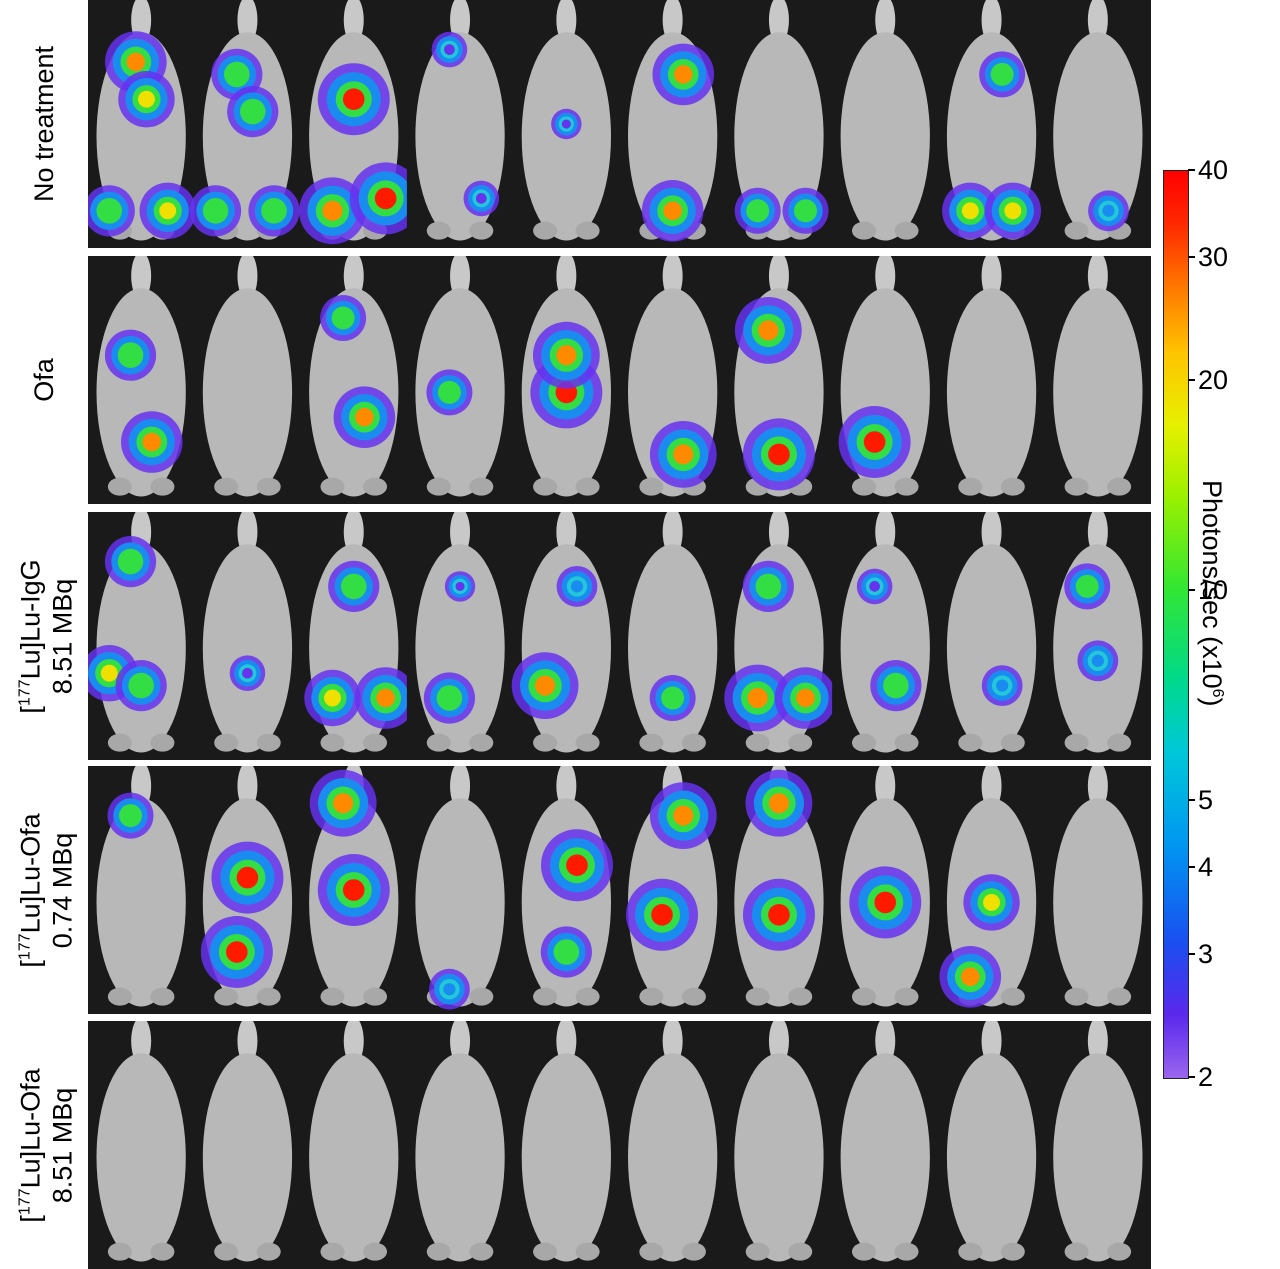 The image size is (1280, 1269). I want to click on colorbar-tick-label: 3, so click(1206, 954).